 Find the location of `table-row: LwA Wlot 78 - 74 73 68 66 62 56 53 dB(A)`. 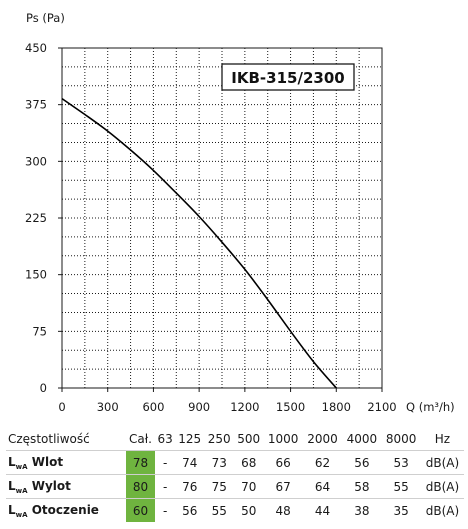

table-row: LwA Wlot 78 - 74 73 68 66 62 56 53 dB(A) is located at coordinates (235, 462).